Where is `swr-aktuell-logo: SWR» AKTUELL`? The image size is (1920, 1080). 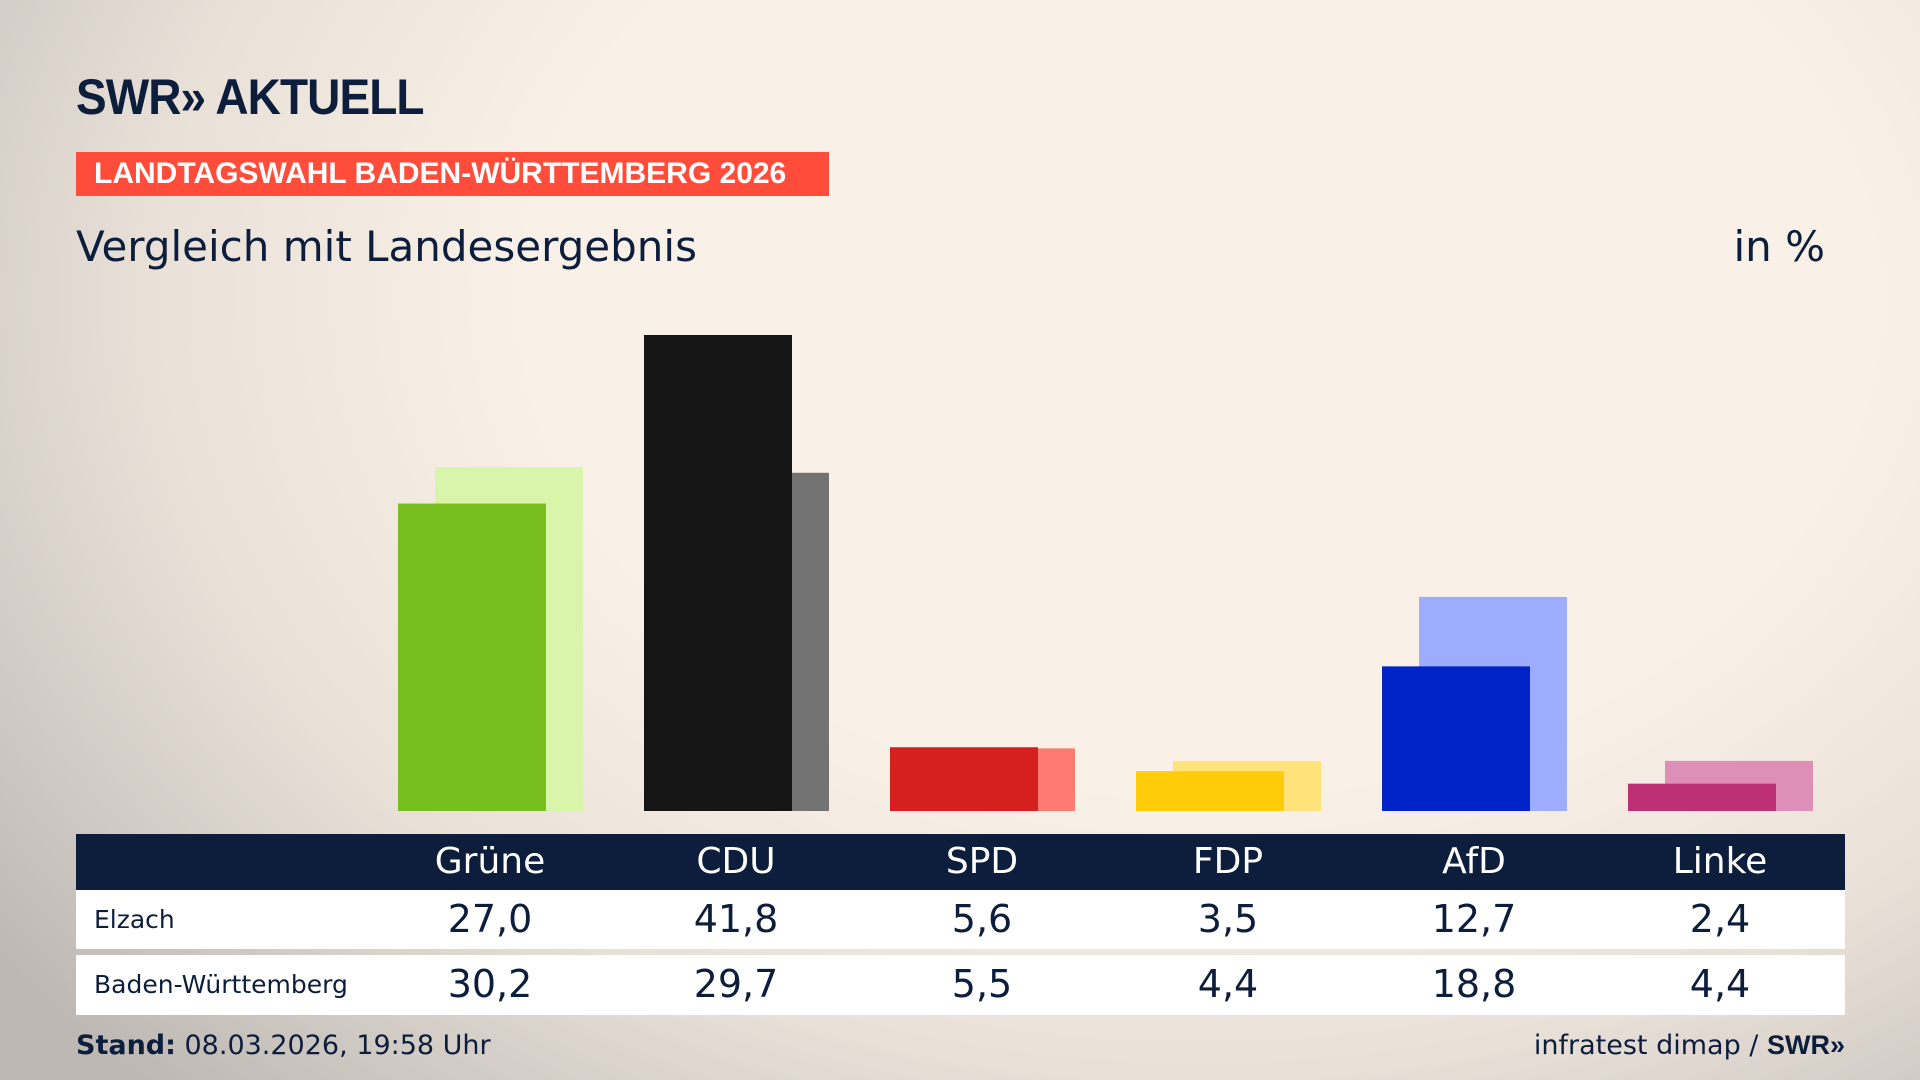 swr-aktuell-logo: SWR» AKTUELL is located at coordinates (250, 97).